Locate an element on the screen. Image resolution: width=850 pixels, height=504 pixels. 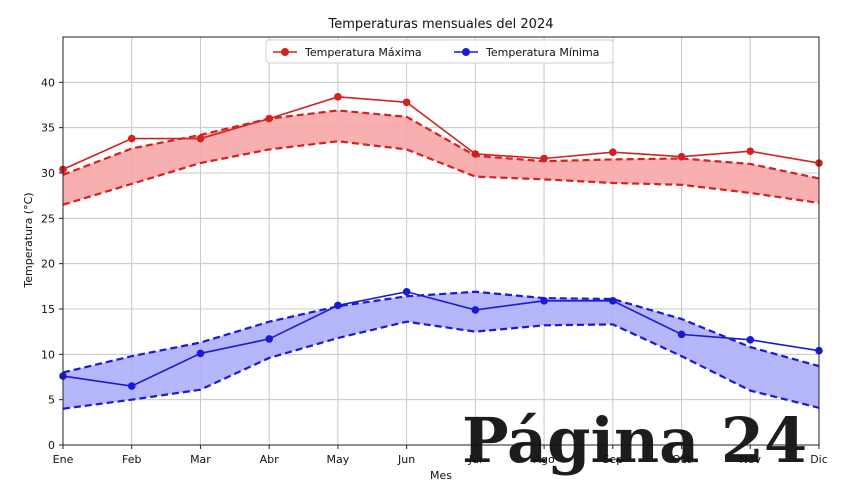
legend-max-label: Temperatura Máxima is located at coordinates (363, 52).